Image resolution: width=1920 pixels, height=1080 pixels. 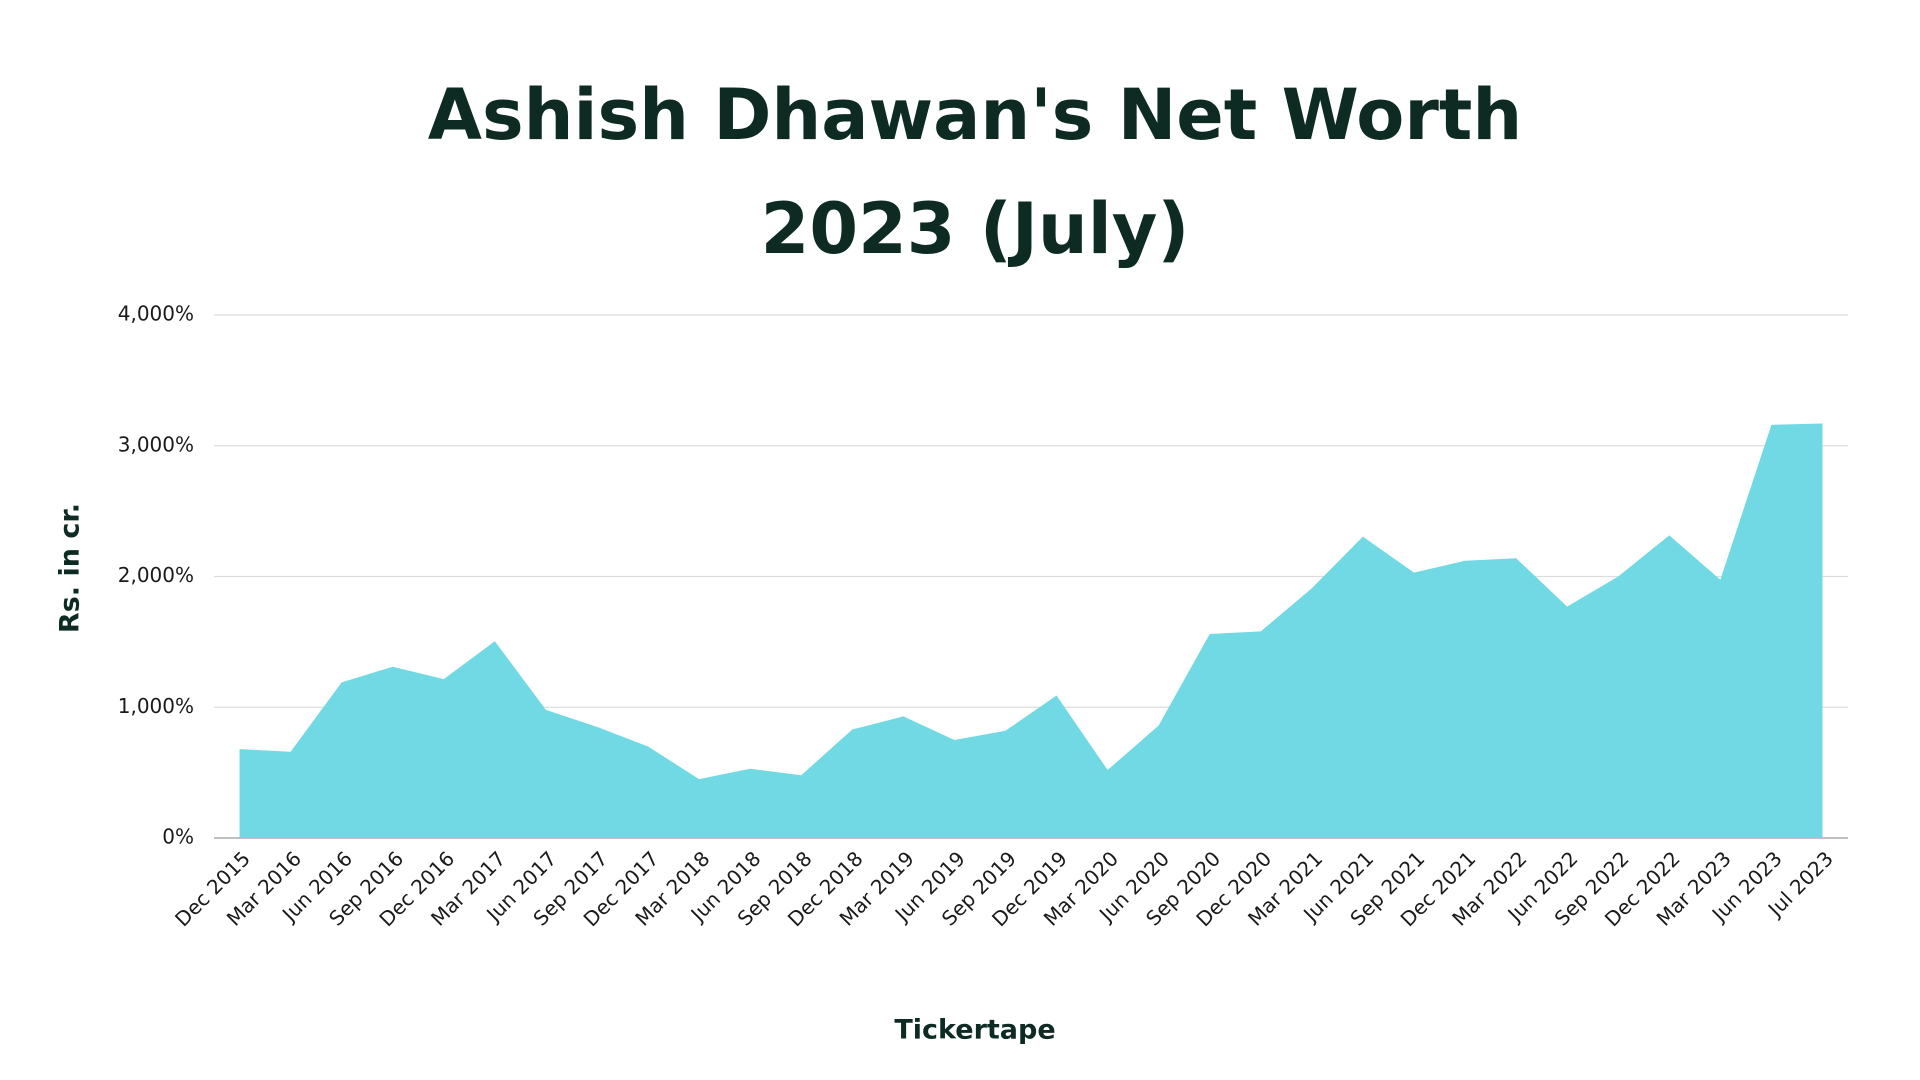 I want to click on y-tick-label: 2,000%, so click(x=156, y=575).